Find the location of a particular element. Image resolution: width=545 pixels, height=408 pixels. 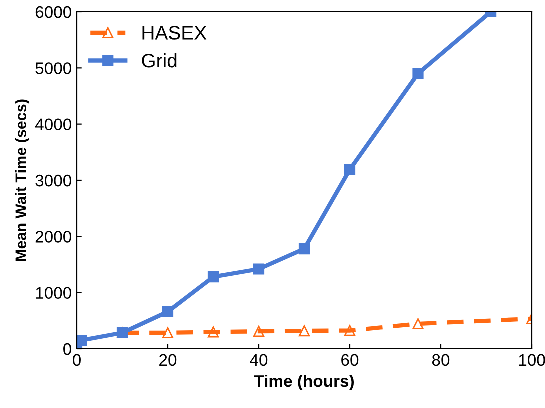

x-tick-label: 0 is located at coordinates (77, 360).